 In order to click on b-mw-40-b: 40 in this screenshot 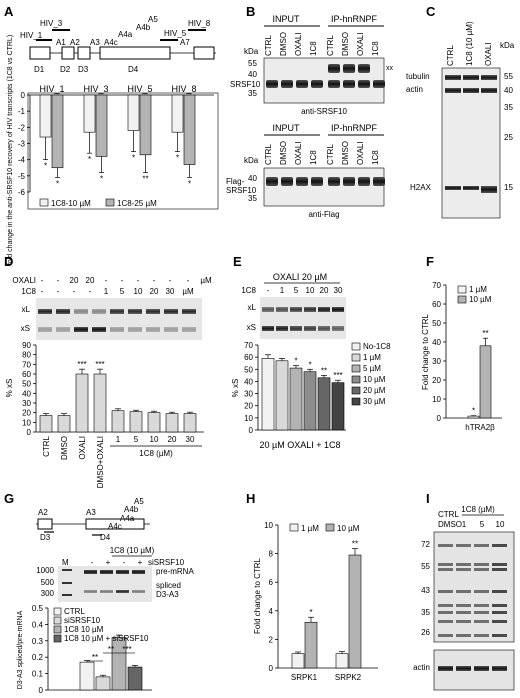, I will do `click(252, 178)`.